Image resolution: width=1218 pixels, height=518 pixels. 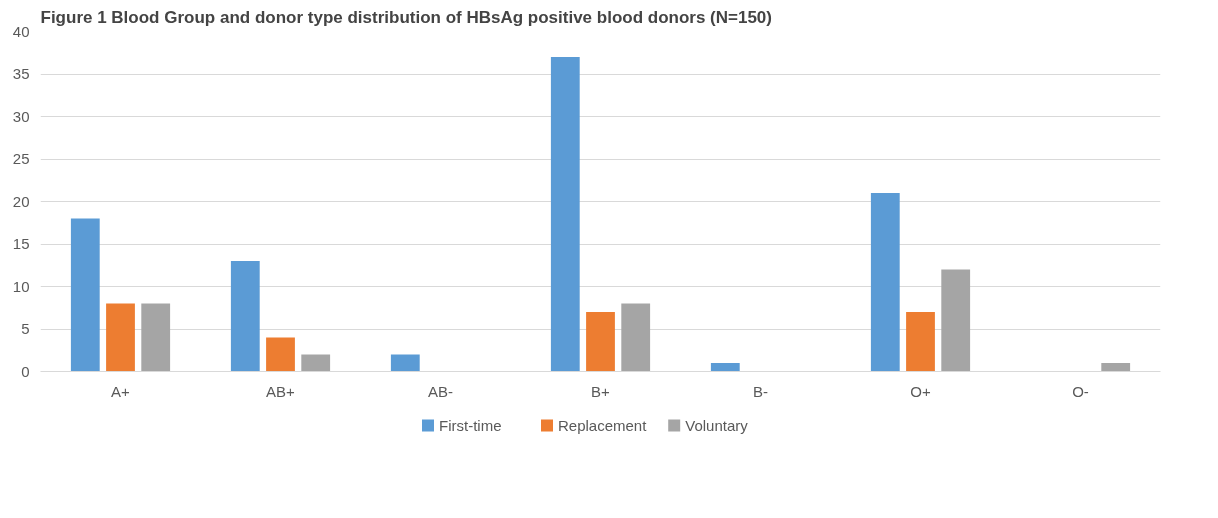 What do you see at coordinates (441, 391) in the screenshot?
I see `x-tick-label: AB-` at bounding box center [441, 391].